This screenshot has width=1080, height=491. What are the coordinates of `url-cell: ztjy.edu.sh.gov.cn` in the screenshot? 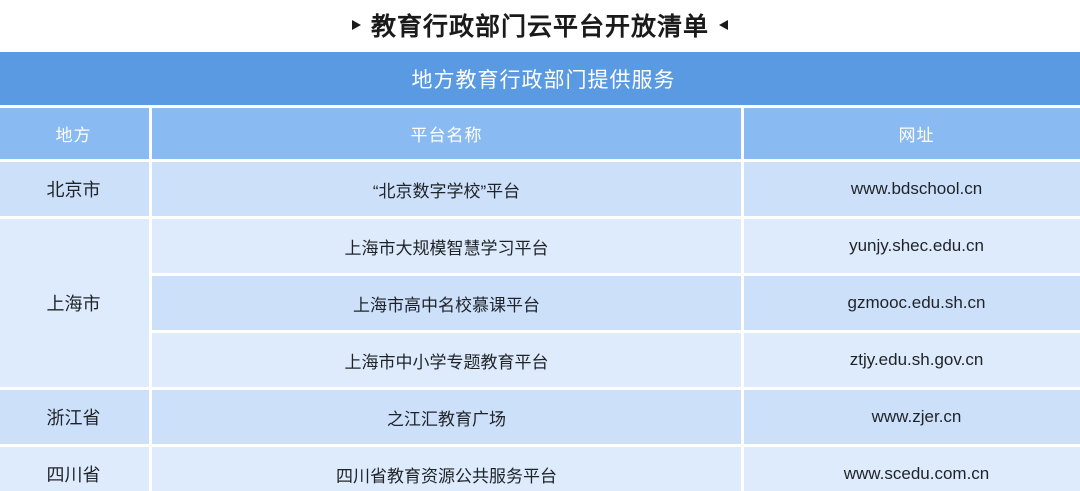 It's located at (912, 360).